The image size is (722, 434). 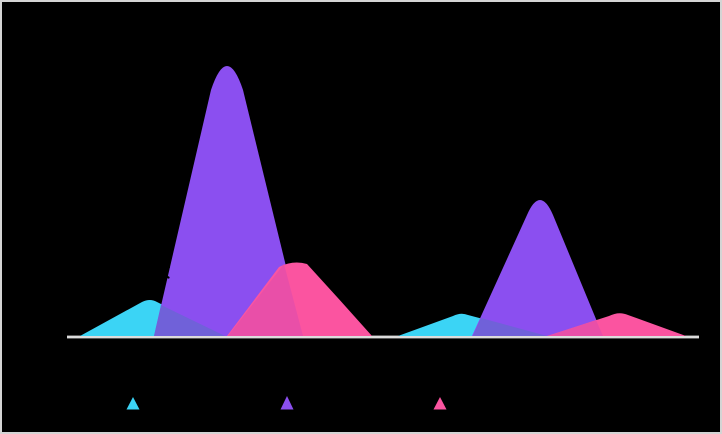 I want to click on hidden-text-artifact, so click(x=167, y=272).